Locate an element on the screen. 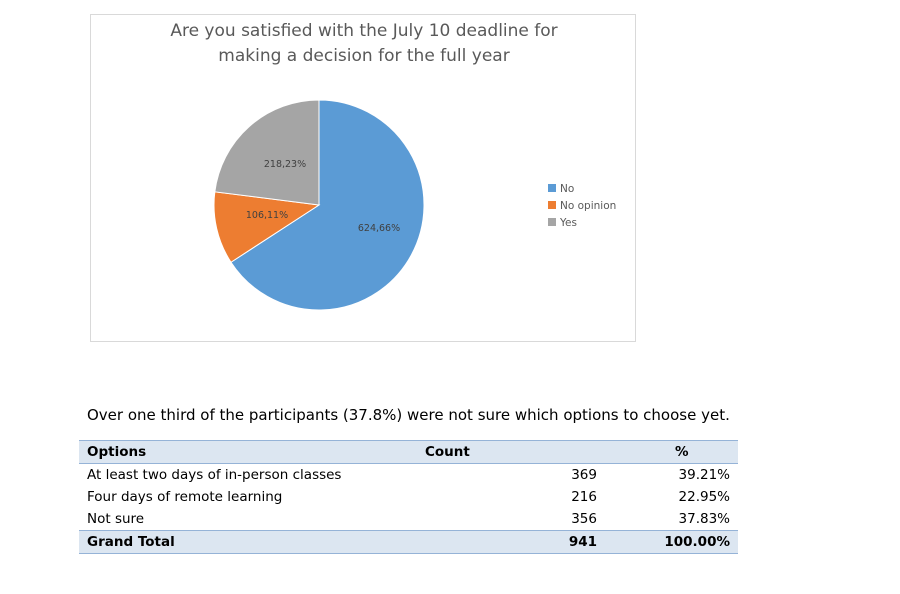 The image size is (900, 594). pie-slice-labels: 624,66% 106,11% 218,23% is located at coordinates (323, 196).